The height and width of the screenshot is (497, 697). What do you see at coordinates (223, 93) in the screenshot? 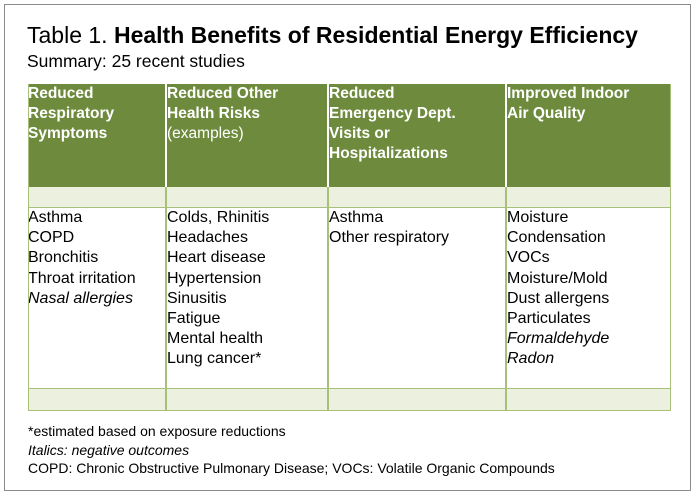
I see `column-header-text: Reduced Other` at bounding box center [223, 93].